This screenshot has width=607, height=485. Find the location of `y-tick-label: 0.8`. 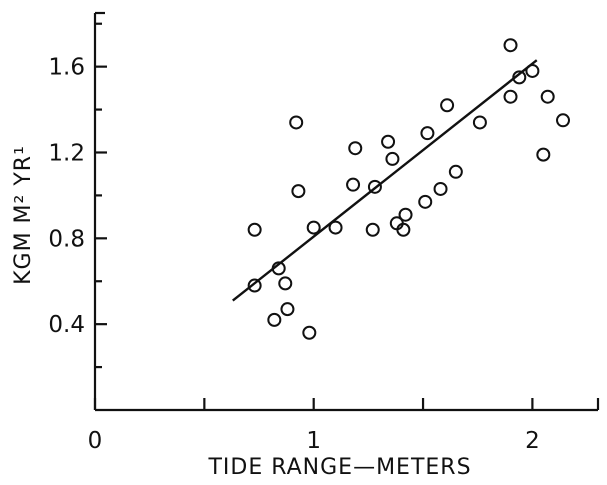

y-tick-label: 0.8 is located at coordinates (66, 239).